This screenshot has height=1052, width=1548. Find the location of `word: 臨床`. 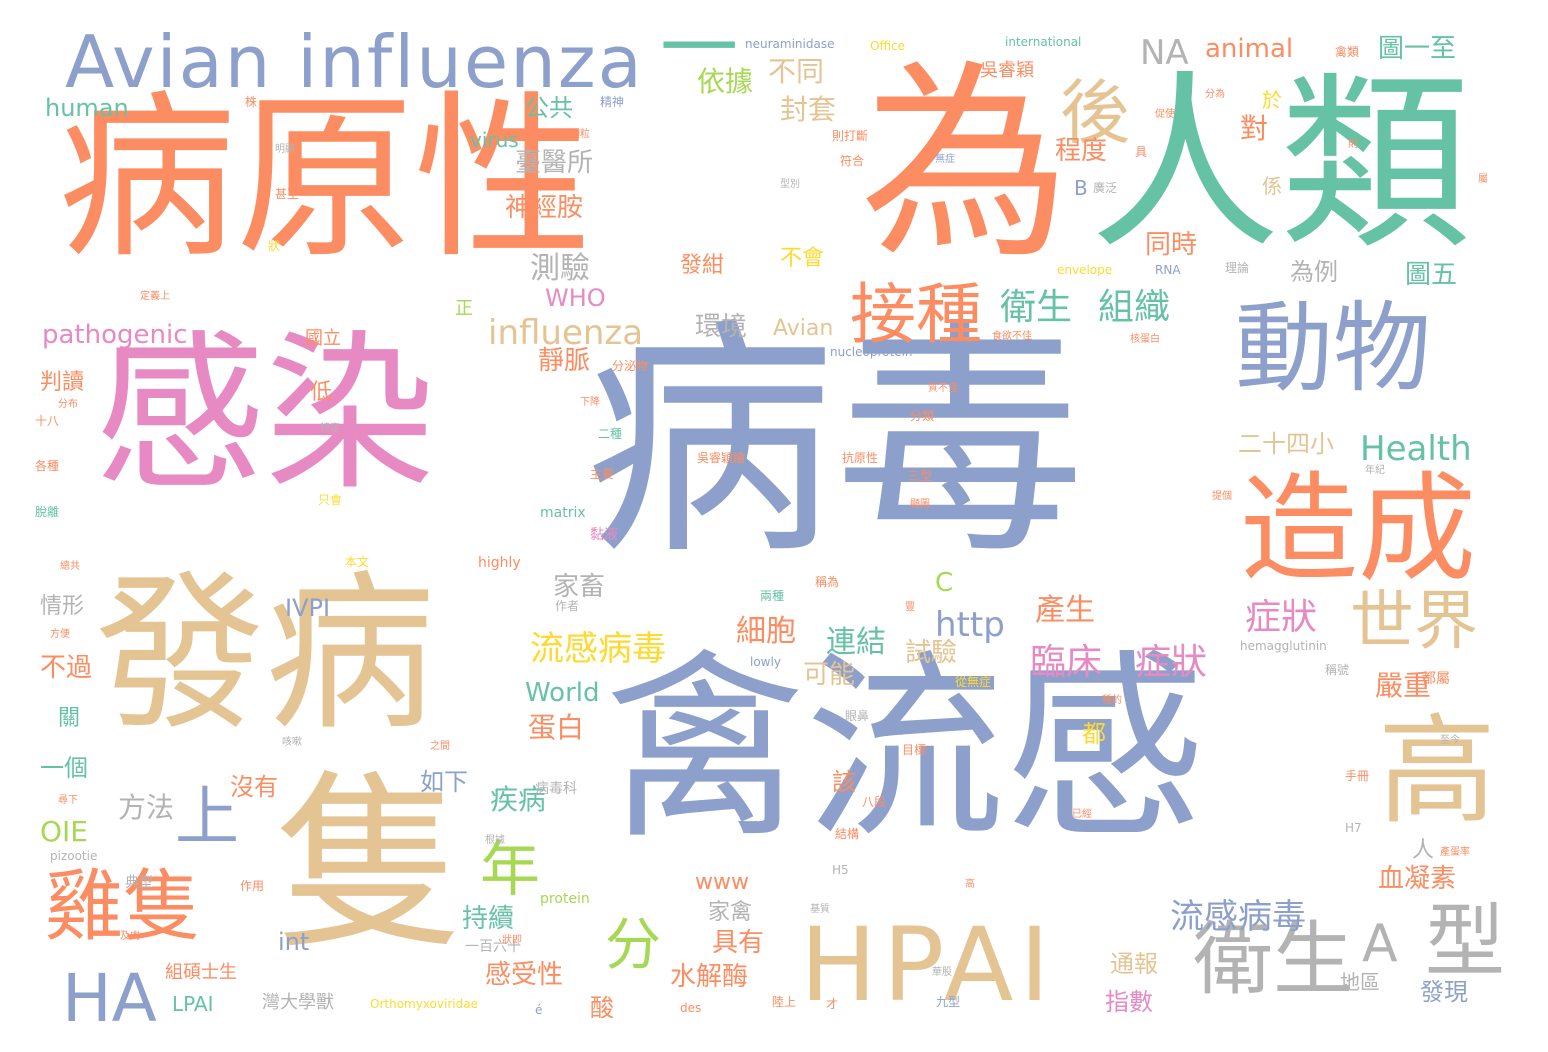

word: 臨床 is located at coordinates (1066, 662).